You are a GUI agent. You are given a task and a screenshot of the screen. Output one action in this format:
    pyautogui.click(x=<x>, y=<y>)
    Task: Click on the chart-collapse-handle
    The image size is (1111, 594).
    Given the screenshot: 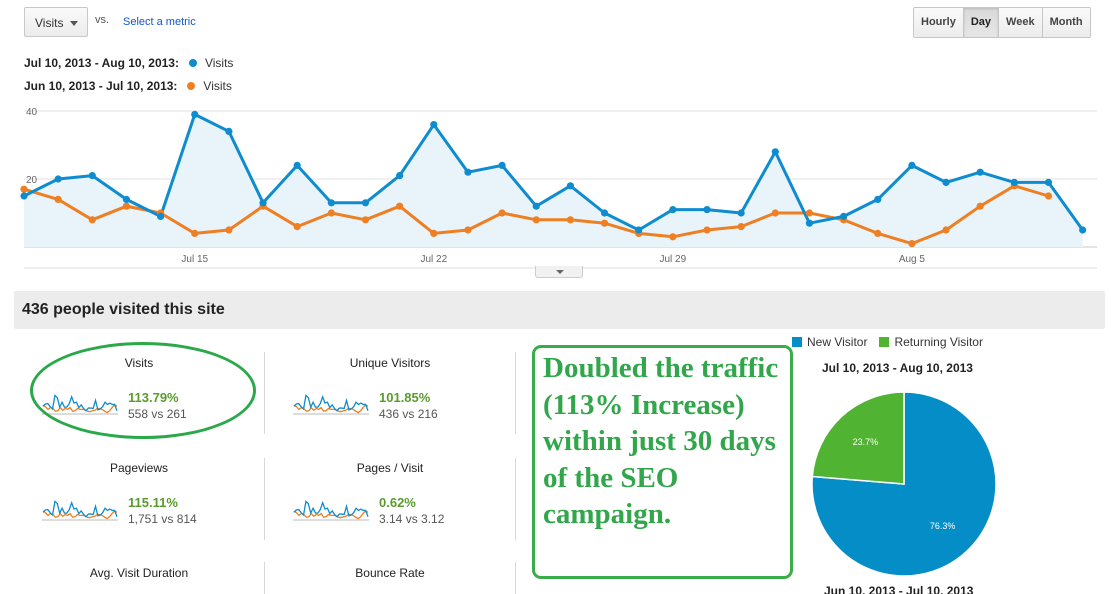 What is the action you would take?
    pyautogui.click(x=559, y=272)
    